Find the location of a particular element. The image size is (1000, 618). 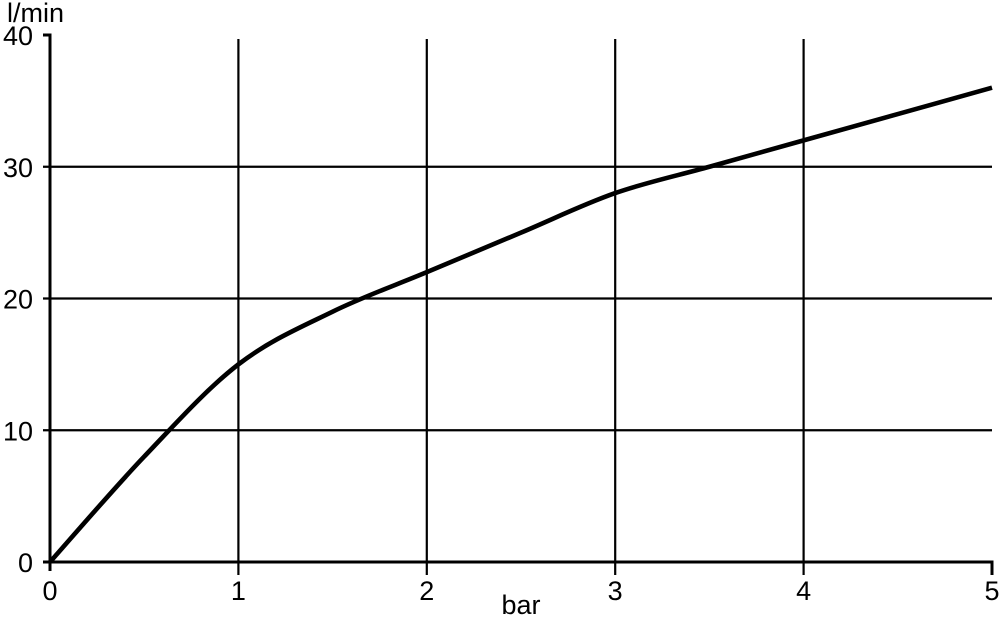

y-axis-unit-label: l/min is located at coordinates (35, 14).